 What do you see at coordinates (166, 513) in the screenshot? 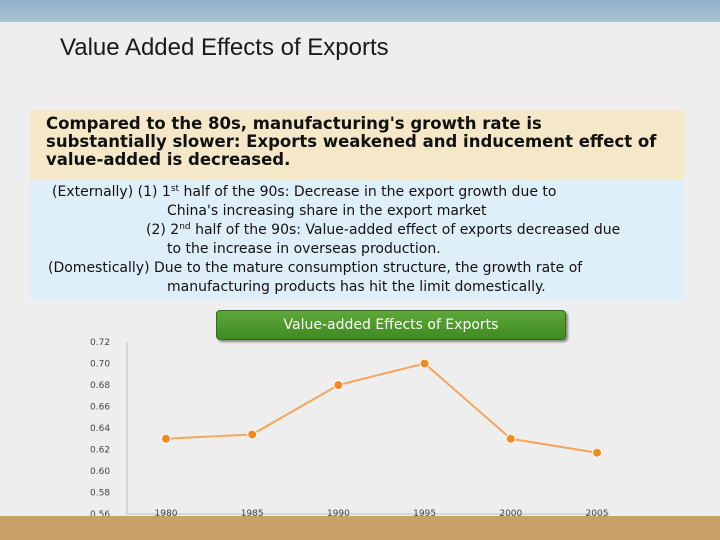
I see `x-tick-label: 1980` at bounding box center [166, 513].